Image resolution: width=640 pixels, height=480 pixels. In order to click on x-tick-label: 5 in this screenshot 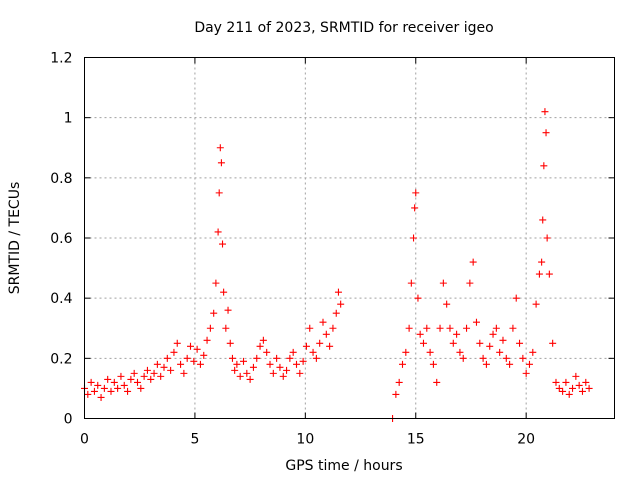, I will do `click(194, 440)`.